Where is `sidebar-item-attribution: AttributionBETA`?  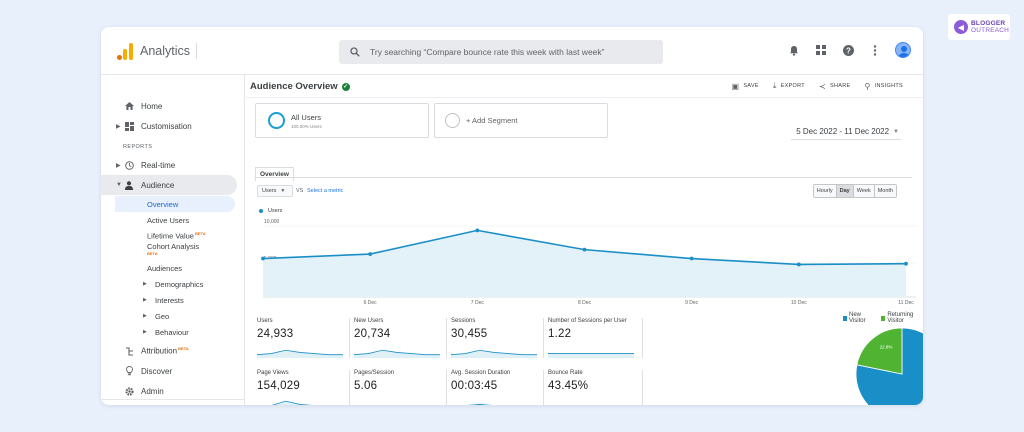 sidebar-item-attribution: AttributionBETA is located at coordinates (169, 351).